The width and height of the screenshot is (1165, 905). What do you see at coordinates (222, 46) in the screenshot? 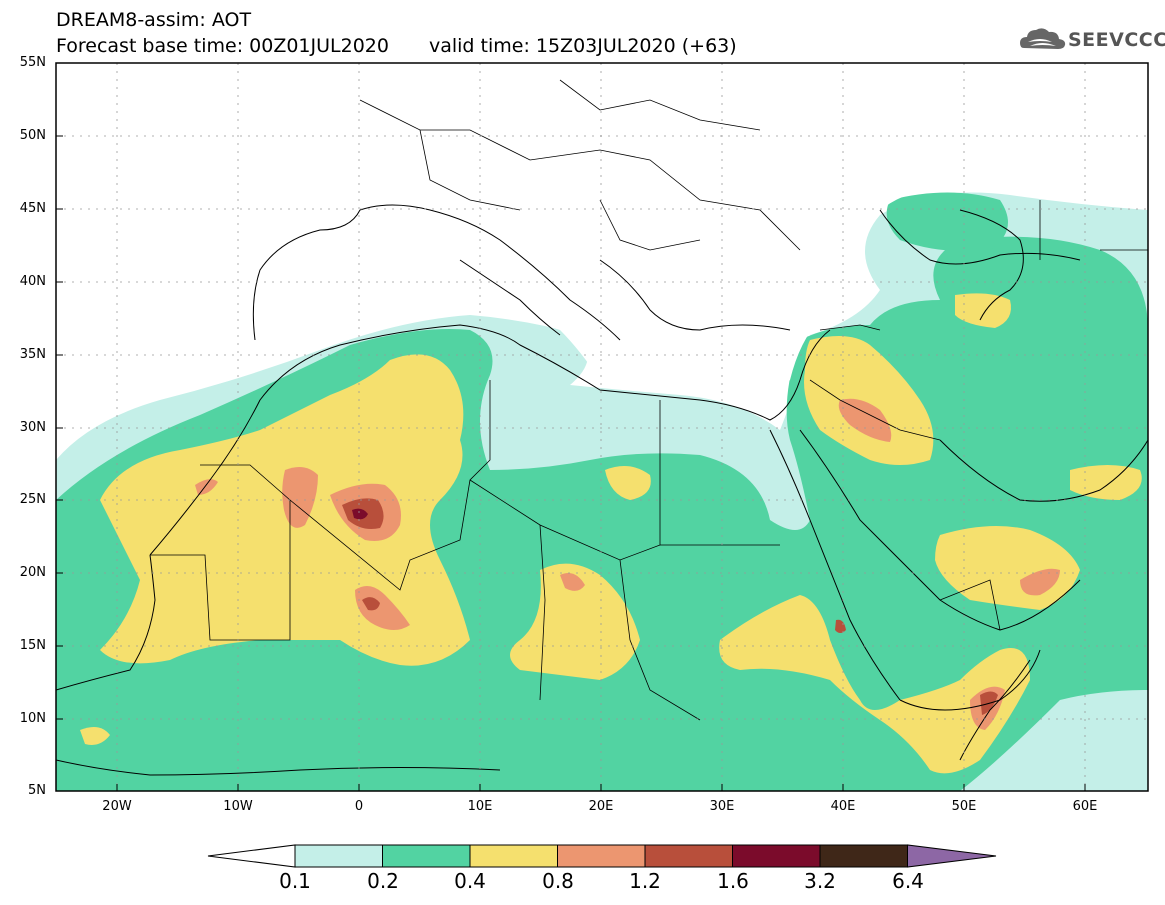
I see `base-time: Forecast base time: 00Z01JUL2020` at bounding box center [222, 46].